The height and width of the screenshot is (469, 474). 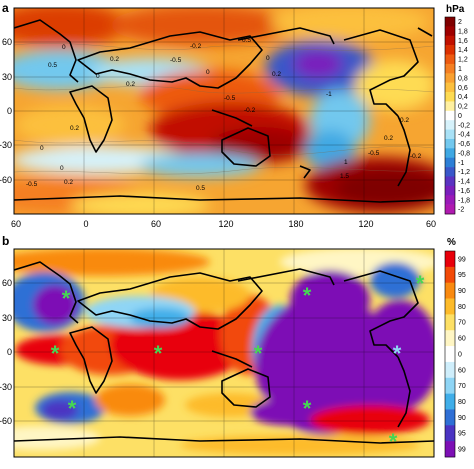 What do you see at coordinates (464, 182) in the screenshot?
I see `colorbar-tick-label: -1,4` at bounding box center [464, 182].